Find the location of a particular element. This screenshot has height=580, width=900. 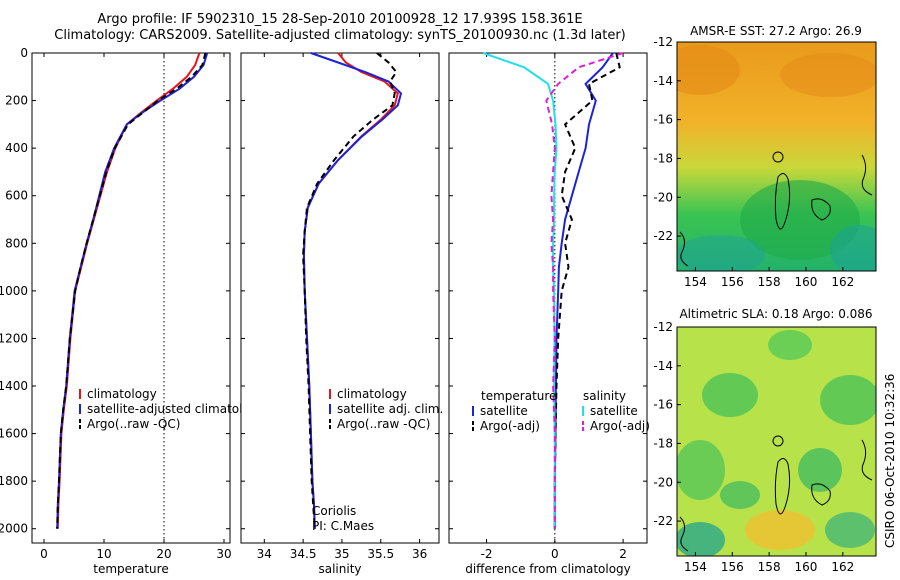

sla-field is located at coordinates (776, 441).